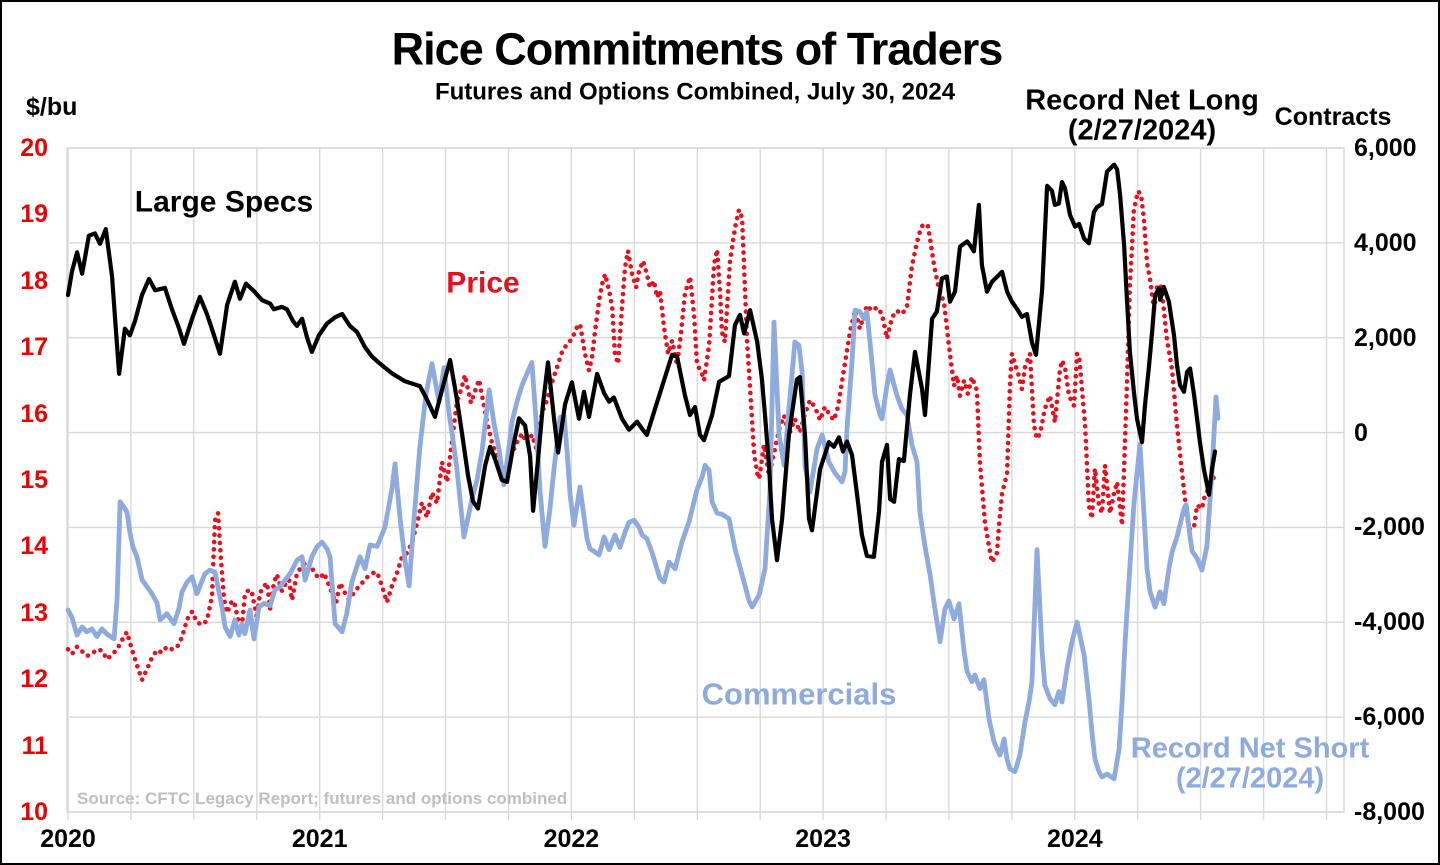 The width and height of the screenshot is (1440, 865). What do you see at coordinates (1385, 242) in the screenshot?
I see `right-axis-tick-4,000: 4,000` at bounding box center [1385, 242].